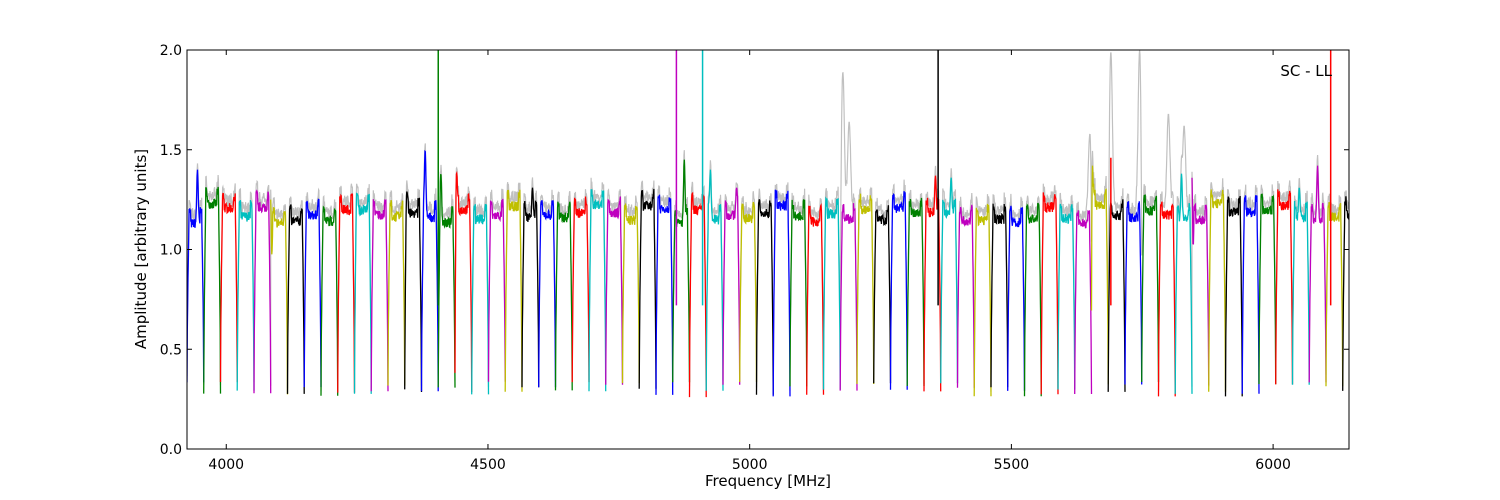 The width and height of the screenshot is (1500, 500). What do you see at coordinates (141, 249) in the screenshot?
I see `y-axis-label: Amplitude [arbitrary units]` at bounding box center [141, 249].